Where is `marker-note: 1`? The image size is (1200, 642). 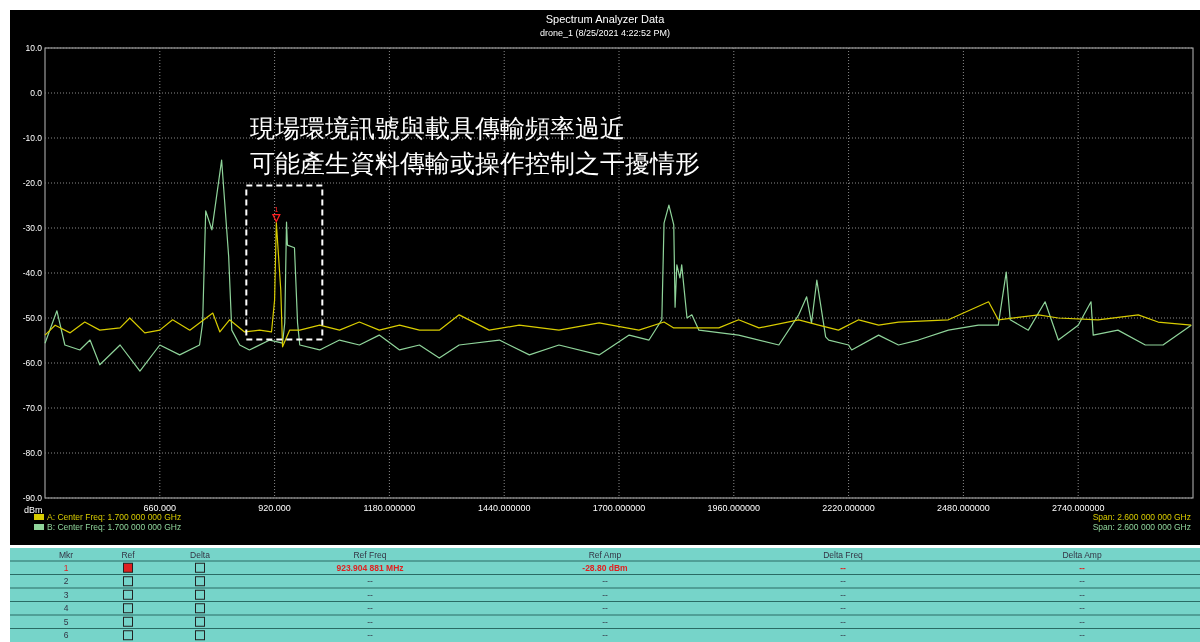
marker-note: 1 is located at coordinates (276, 213).